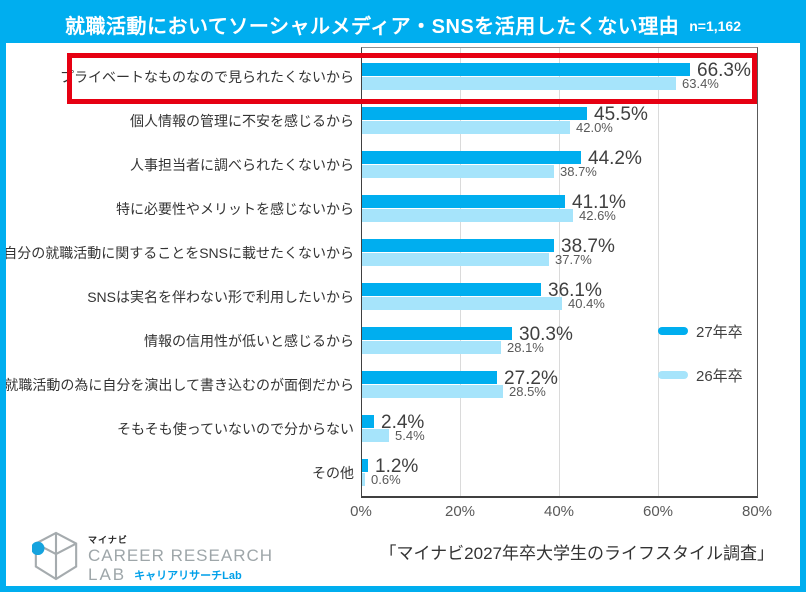 This screenshot has width=806, height=592. Describe the element at coordinates (242, 121) in the screenshot. I see `category-label: 個人情報の管理に不安を感じるから` at that location.